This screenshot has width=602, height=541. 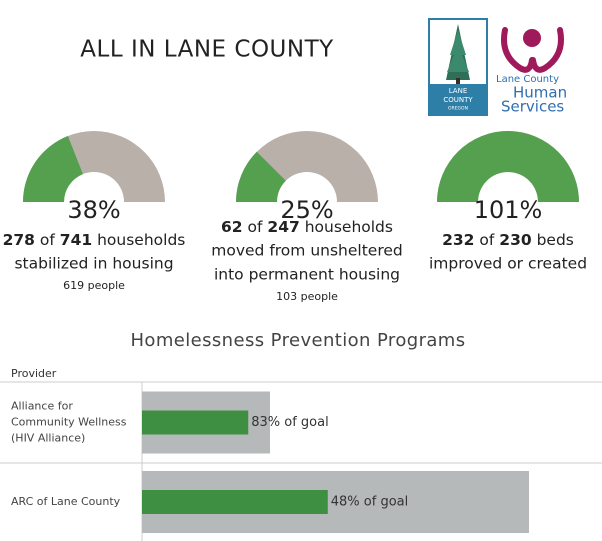 What do you see at coordinates (531, 71) in the screenshot?
I see `human-services-logo: Lane County Human Services` at bounding box center [531, 71].